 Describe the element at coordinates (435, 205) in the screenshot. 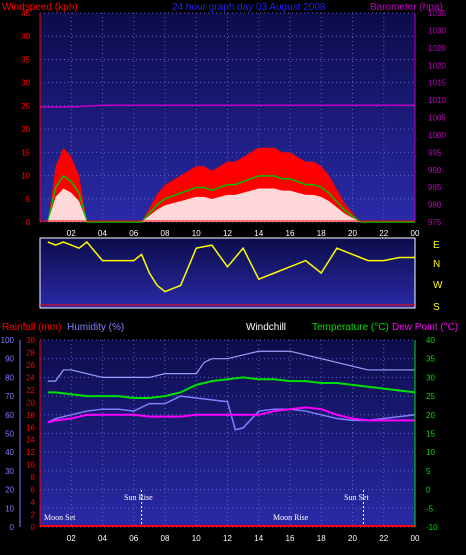

I see `barometer-tick-label: 980` at that location.